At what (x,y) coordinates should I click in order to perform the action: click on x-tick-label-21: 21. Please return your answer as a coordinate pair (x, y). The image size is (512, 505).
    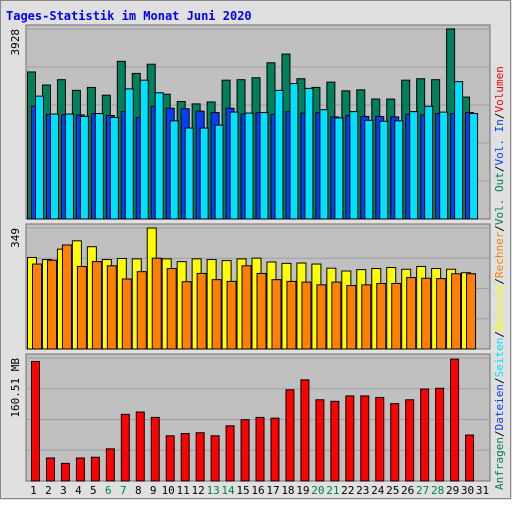
    Looking at the image, I should click on (332, 490).